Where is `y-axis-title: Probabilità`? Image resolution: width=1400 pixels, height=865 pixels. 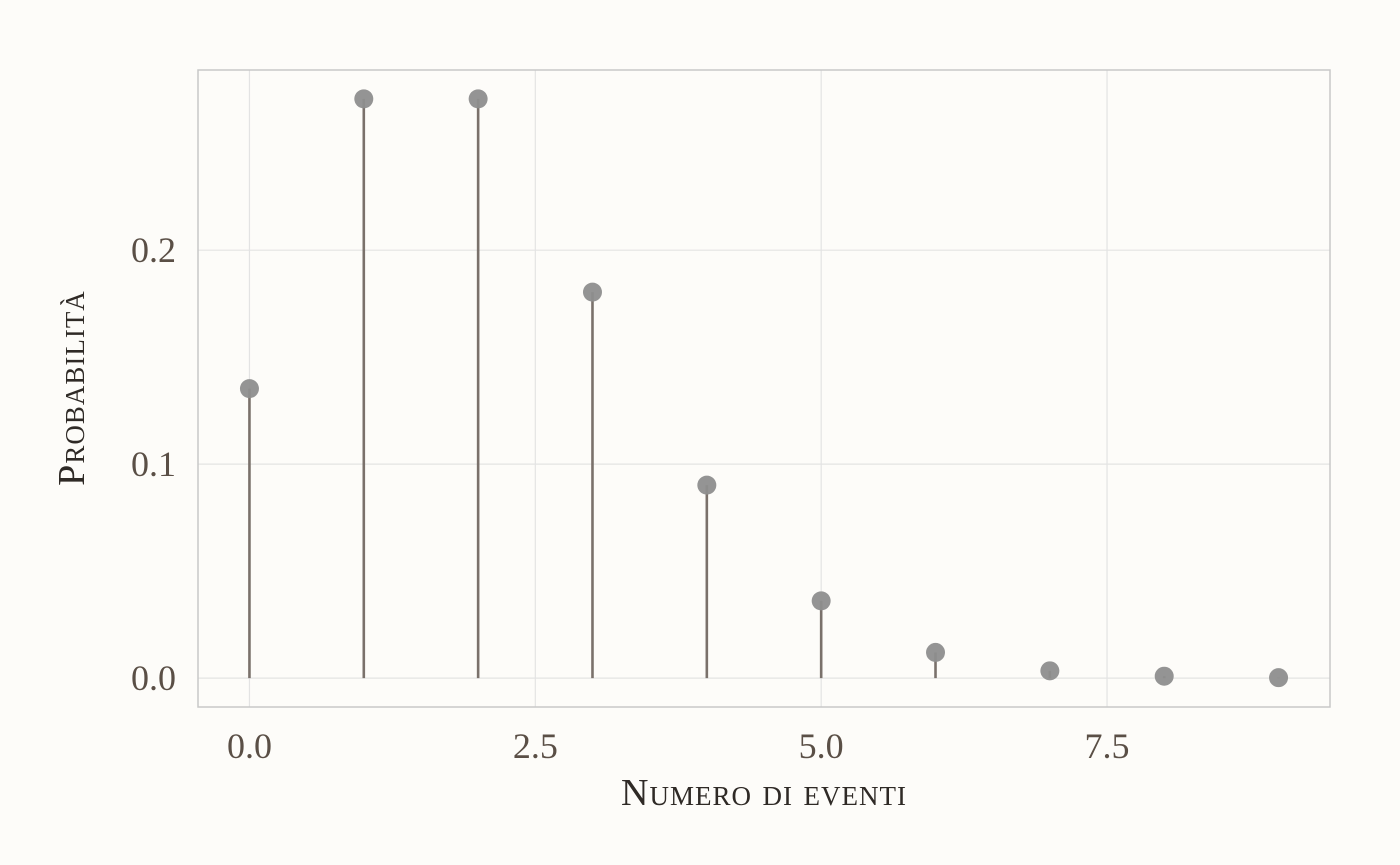
y-axis-title: Probabilità is located at coordinates (72, 388).